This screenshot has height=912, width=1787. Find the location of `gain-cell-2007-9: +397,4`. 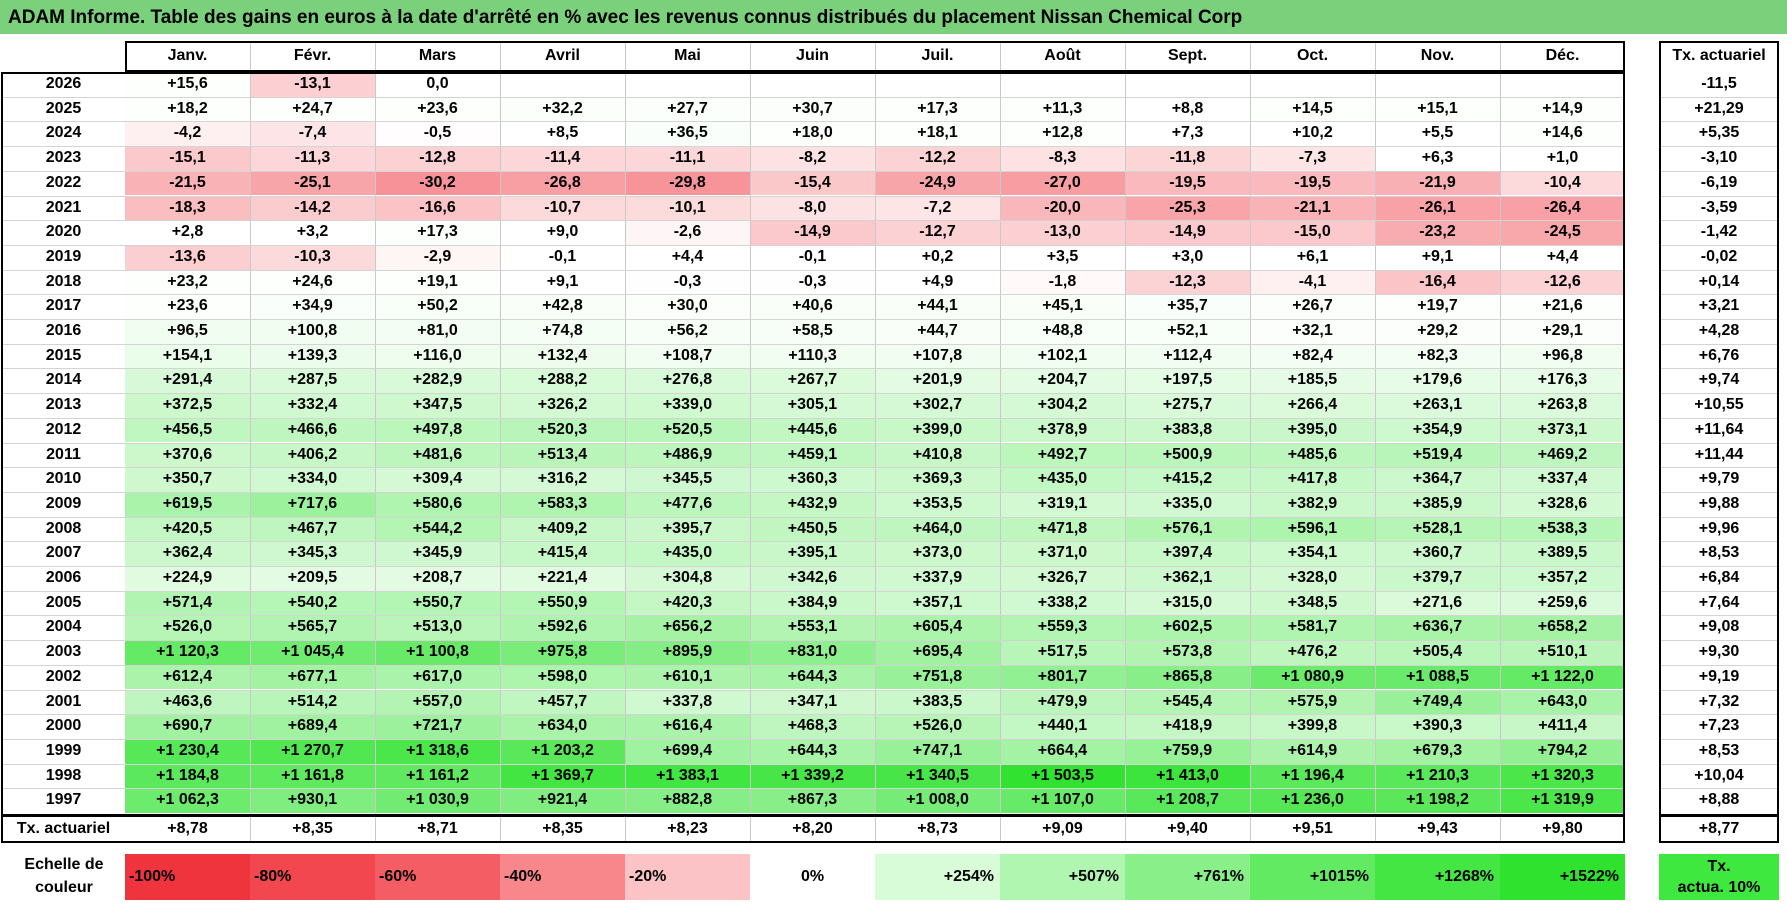

gain-cell-2007-9: +397,4 is located at coordinates (1187, 553).